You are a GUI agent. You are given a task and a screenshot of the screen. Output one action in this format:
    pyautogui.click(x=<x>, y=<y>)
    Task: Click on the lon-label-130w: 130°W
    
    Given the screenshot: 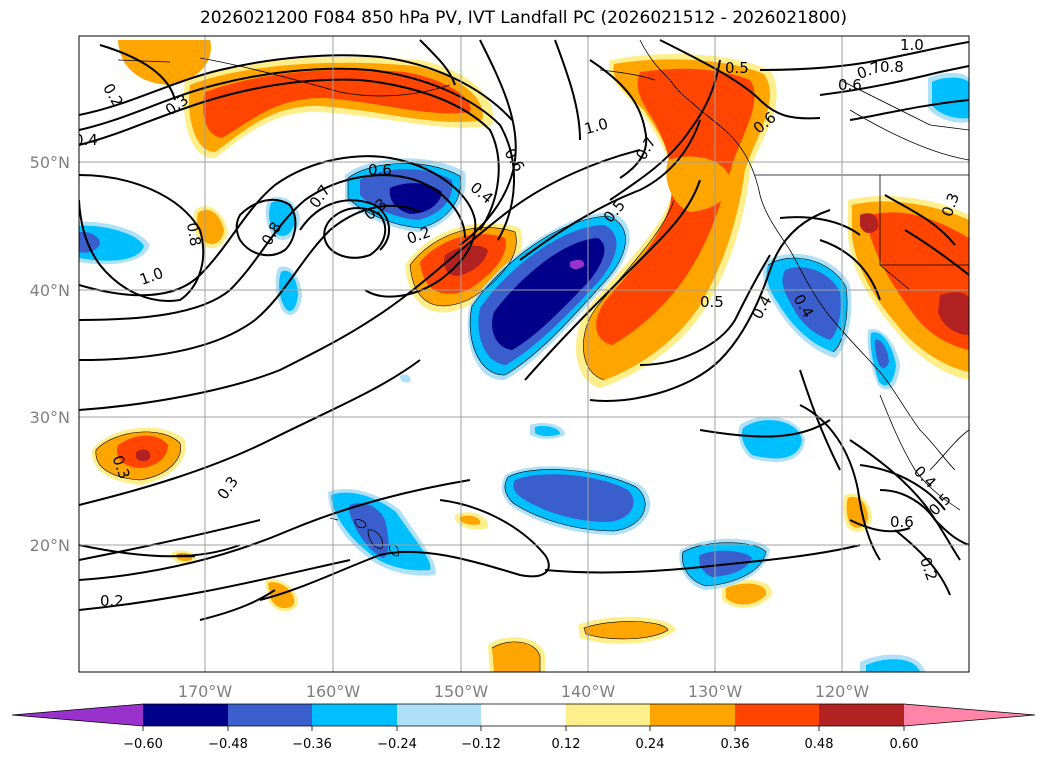 What is the action you would take?
    pyautogui.click(x=715, y=691)
    